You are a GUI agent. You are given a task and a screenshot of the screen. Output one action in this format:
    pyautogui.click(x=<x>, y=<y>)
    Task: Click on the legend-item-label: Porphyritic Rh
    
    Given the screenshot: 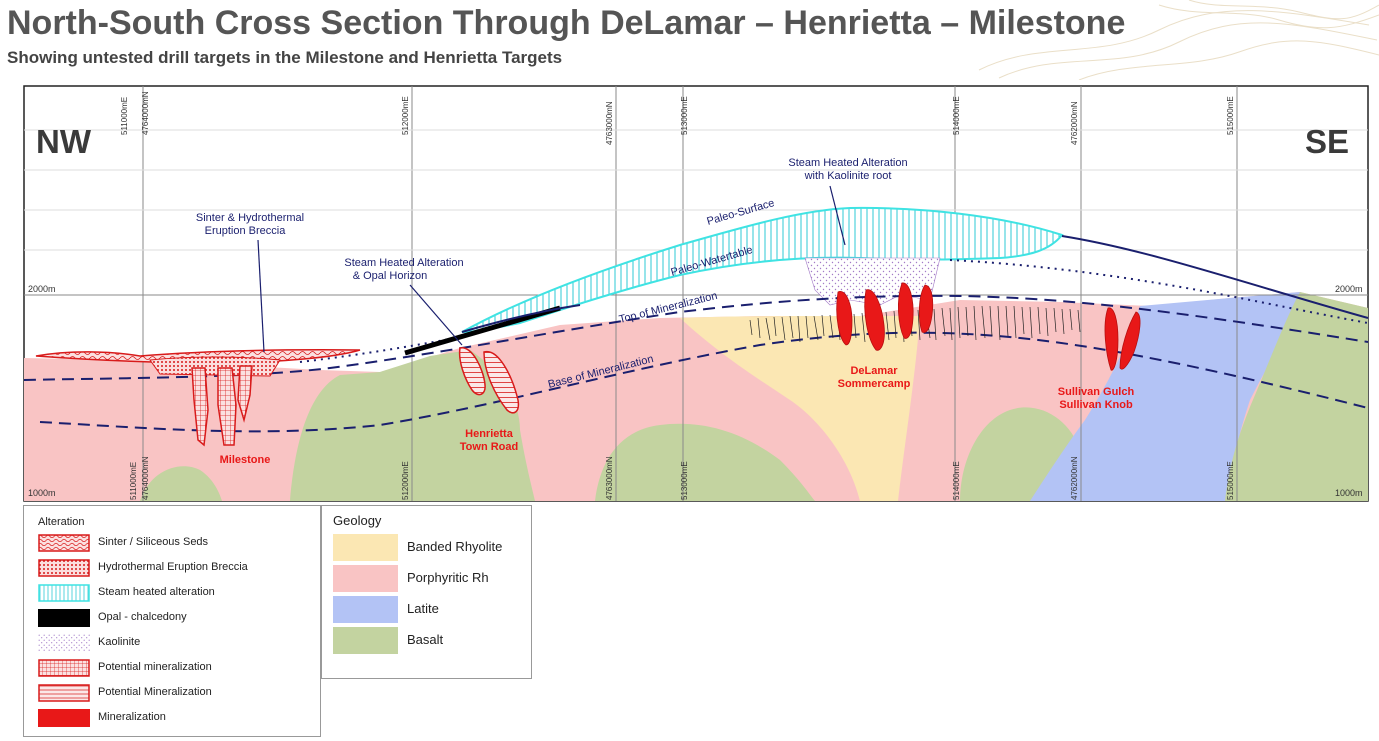 What is the action you would take?
    pyautogui.click(x=448, y=577)
    